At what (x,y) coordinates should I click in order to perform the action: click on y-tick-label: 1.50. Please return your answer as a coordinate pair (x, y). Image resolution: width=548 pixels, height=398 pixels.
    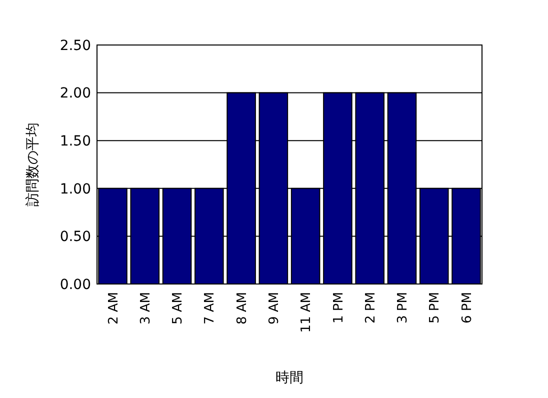
    Looking at the image, I should click on (75, 142).